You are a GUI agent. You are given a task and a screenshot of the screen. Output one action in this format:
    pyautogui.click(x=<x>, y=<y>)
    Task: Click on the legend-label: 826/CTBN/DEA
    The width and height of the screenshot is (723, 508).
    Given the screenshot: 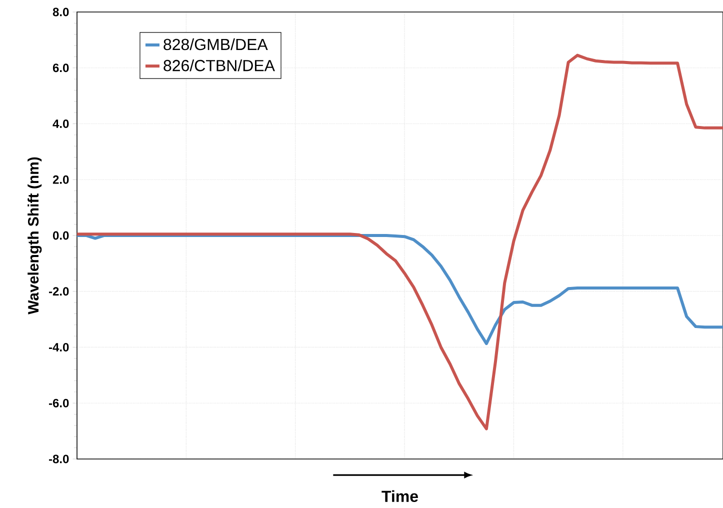 What is the action you would take?
    pyautogui.click(x=219, y=66)
    